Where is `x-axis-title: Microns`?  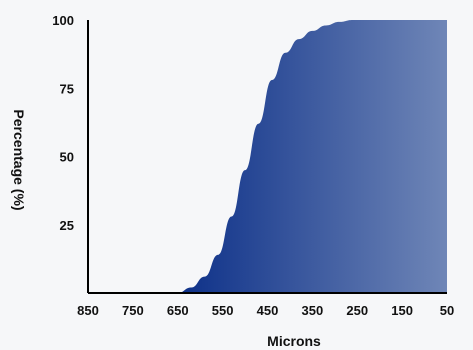 x-axis-title: Microns is located at coordinates (294, 341).